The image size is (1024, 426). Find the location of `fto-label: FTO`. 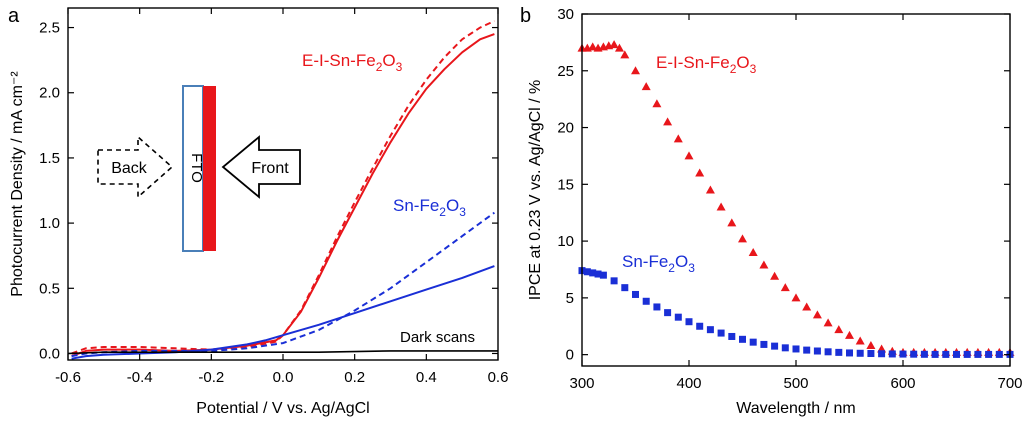

fto-label: FTO is located at coordinates (196, 168).